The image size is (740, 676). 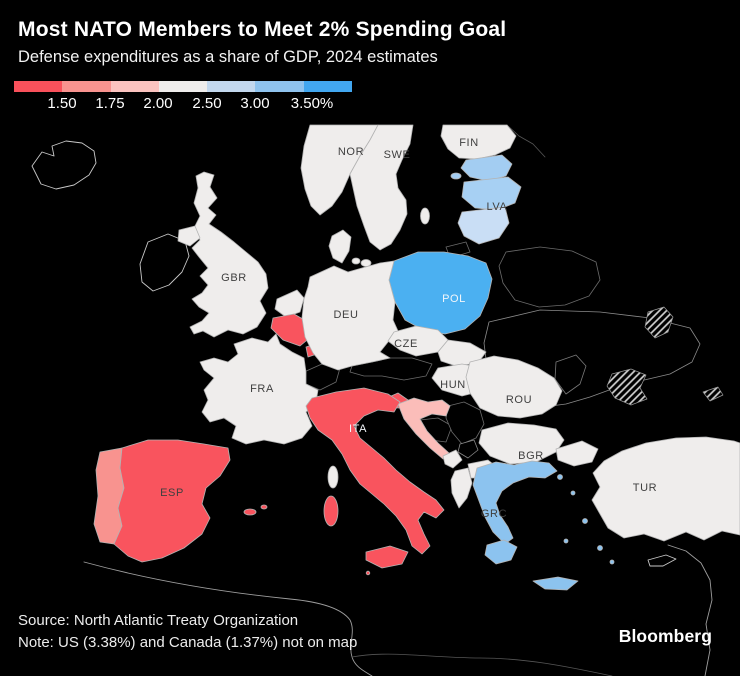 I want to click on legend-tick: 1.75, so click(x=110, y=103).